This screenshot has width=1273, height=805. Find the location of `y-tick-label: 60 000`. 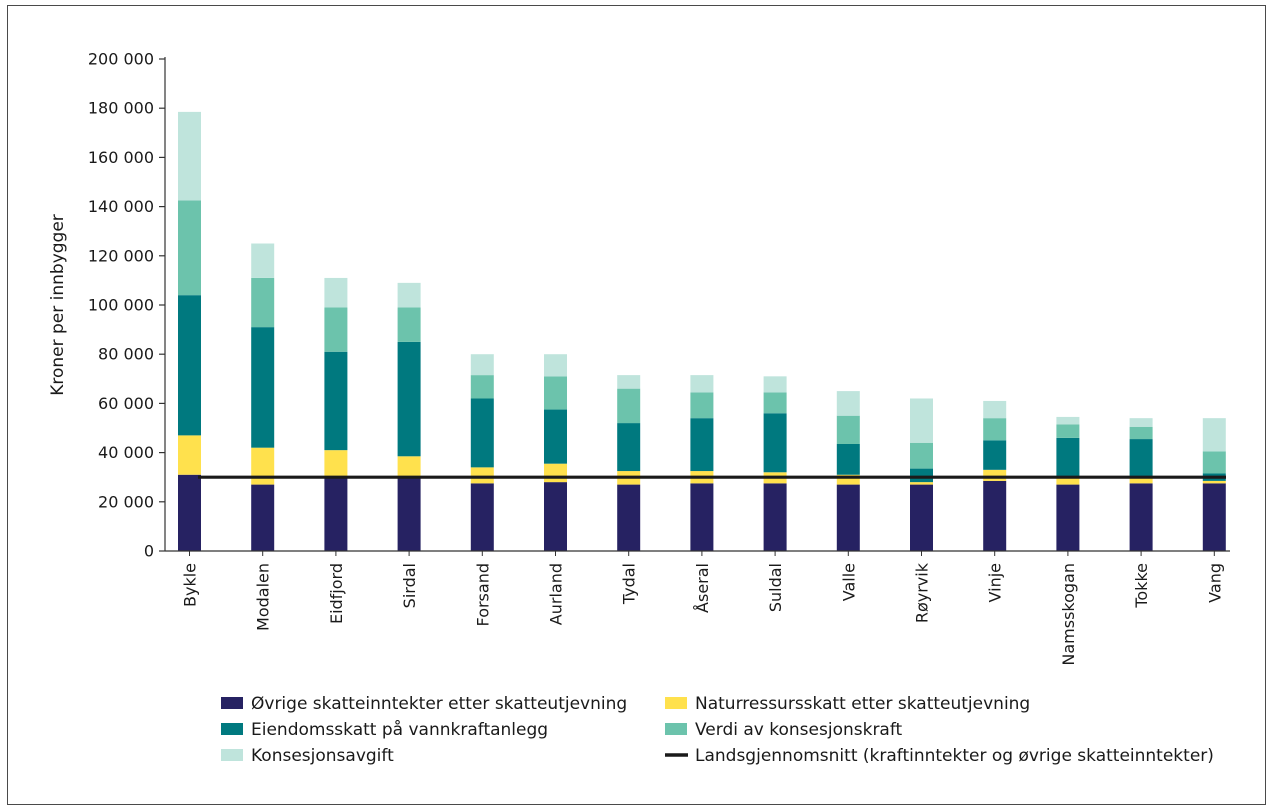

y-tick-label: 60 000 is located at coordinates (126, 403).